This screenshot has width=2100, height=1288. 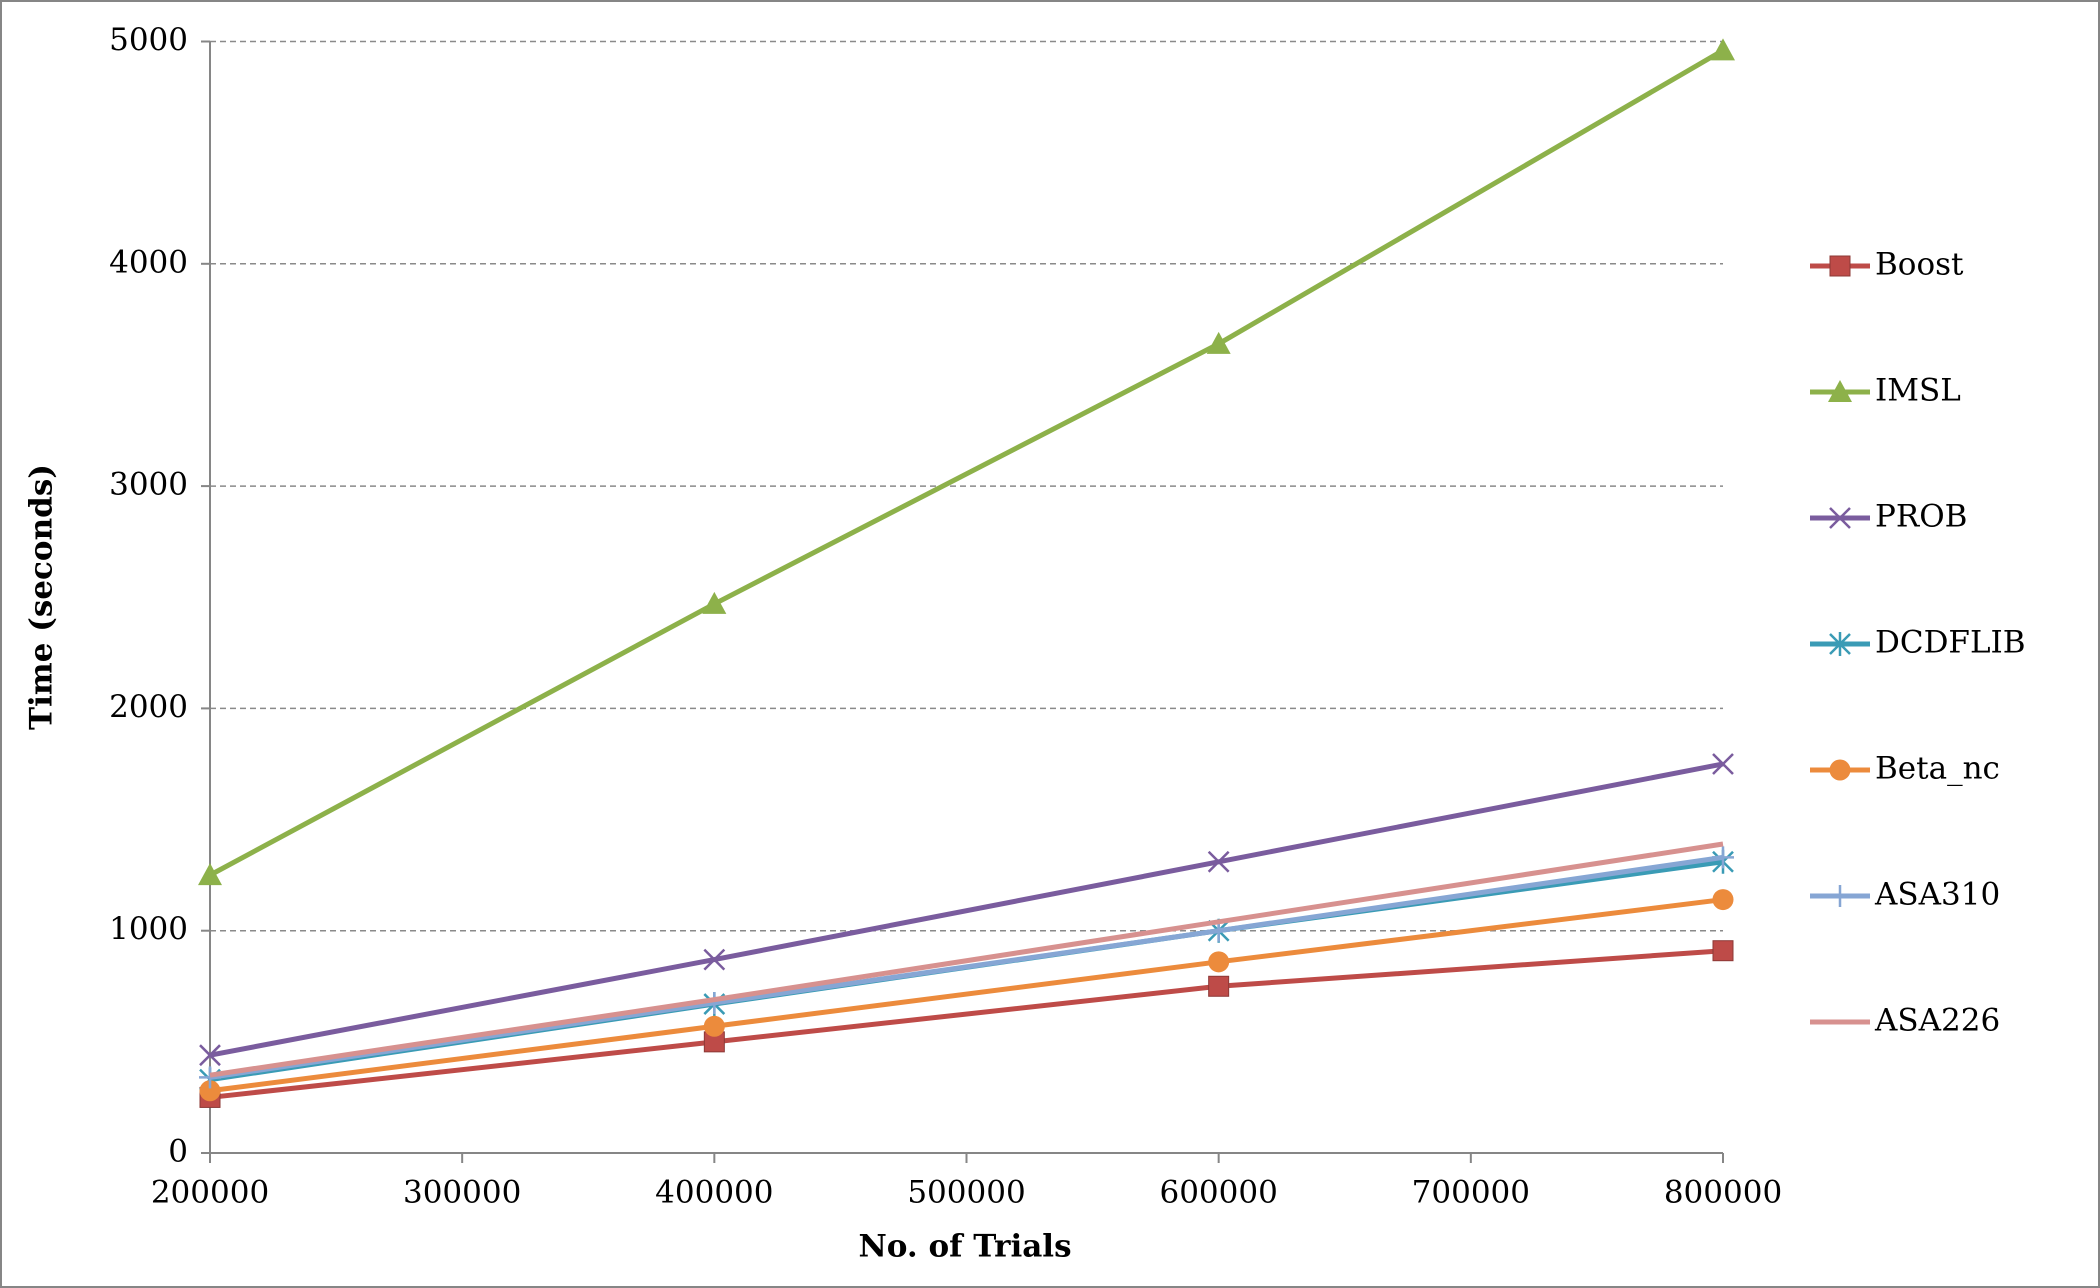 What do you see at coordinates (1218, 1193) in the screenshot?
I see `x-tick-label: 600000` at bounding box center [1218, 1193].